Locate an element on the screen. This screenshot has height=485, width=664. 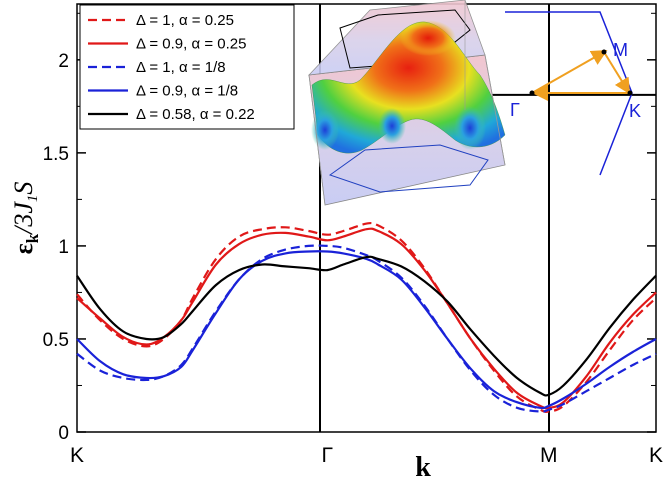
inset-box-edge is located at coordinates (495, 110).